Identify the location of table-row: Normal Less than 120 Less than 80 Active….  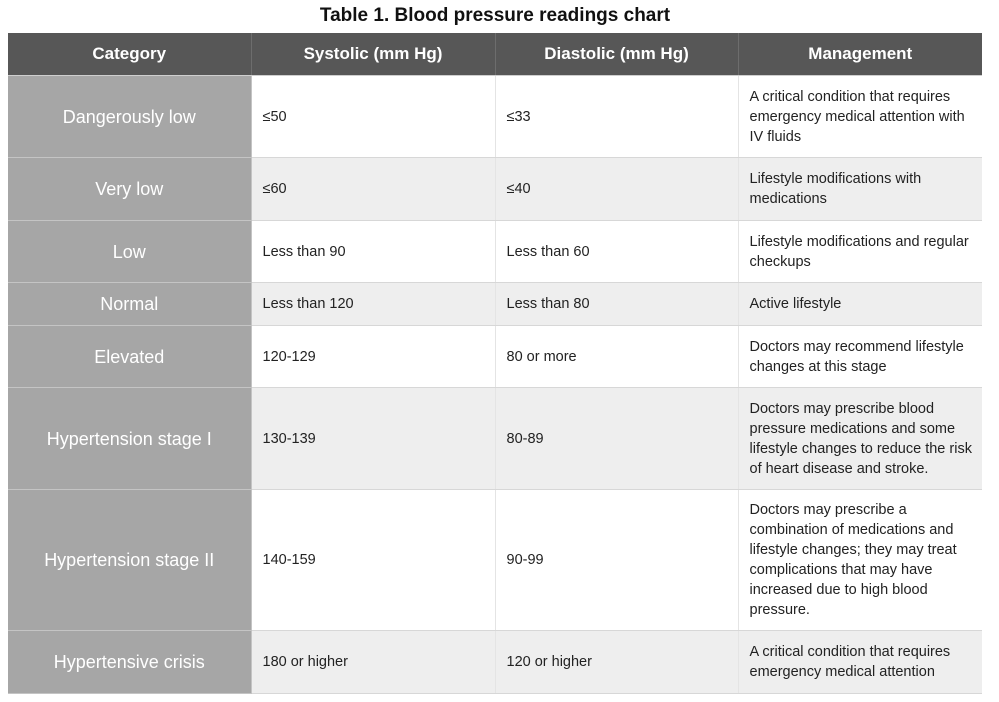
(495, 304).